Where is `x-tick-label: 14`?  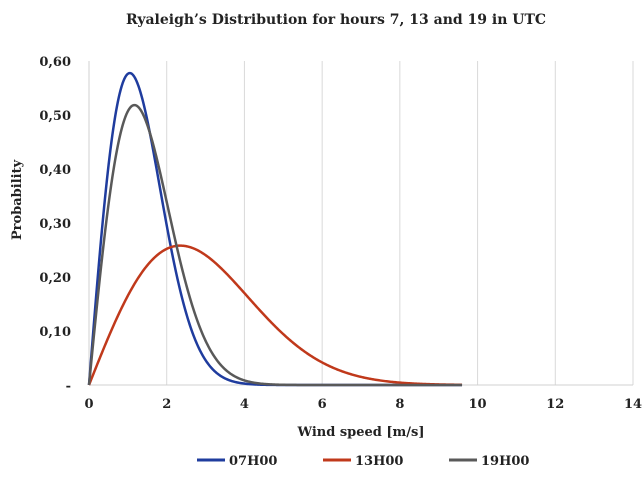
x-tick-label: 14 is located at coordinates (633, 404).